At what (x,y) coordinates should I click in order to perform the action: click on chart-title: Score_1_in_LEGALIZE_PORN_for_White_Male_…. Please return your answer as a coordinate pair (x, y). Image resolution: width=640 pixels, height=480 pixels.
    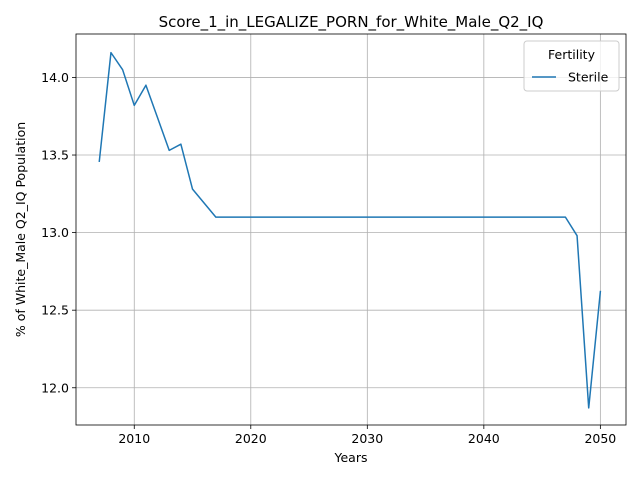
    Looking at the image, I should click on (351, 22).